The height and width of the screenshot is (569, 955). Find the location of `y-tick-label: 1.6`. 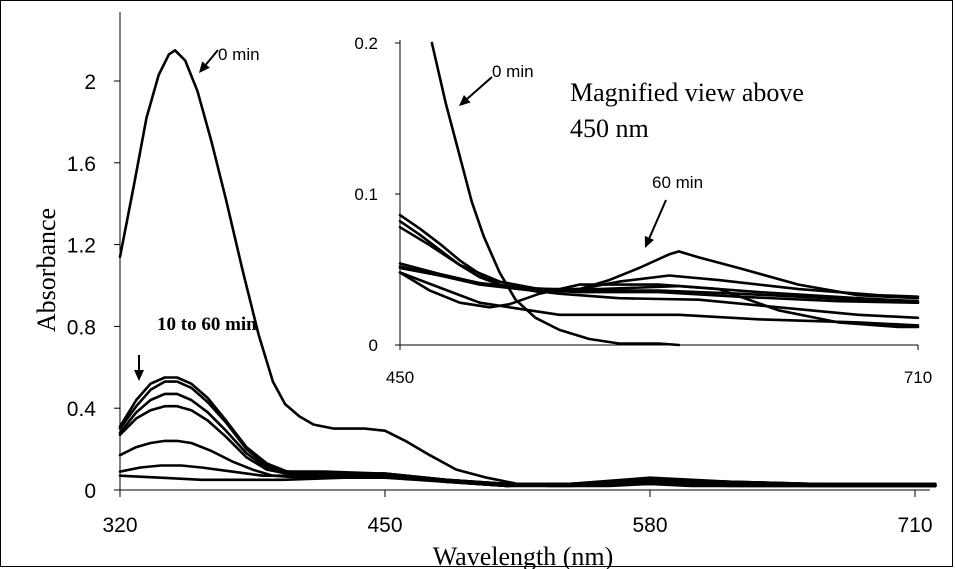

y-tick-label: 1.6 is located at coordinates (81, 164).